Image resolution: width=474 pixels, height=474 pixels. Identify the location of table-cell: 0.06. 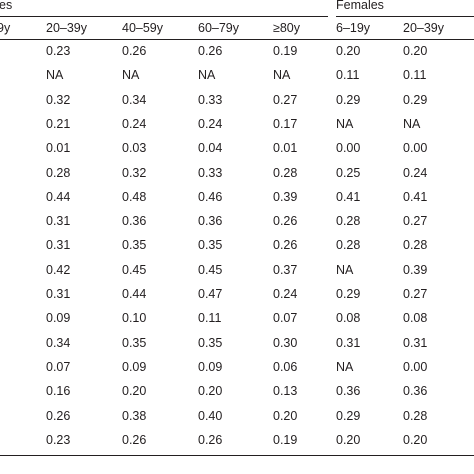
(285, 366).